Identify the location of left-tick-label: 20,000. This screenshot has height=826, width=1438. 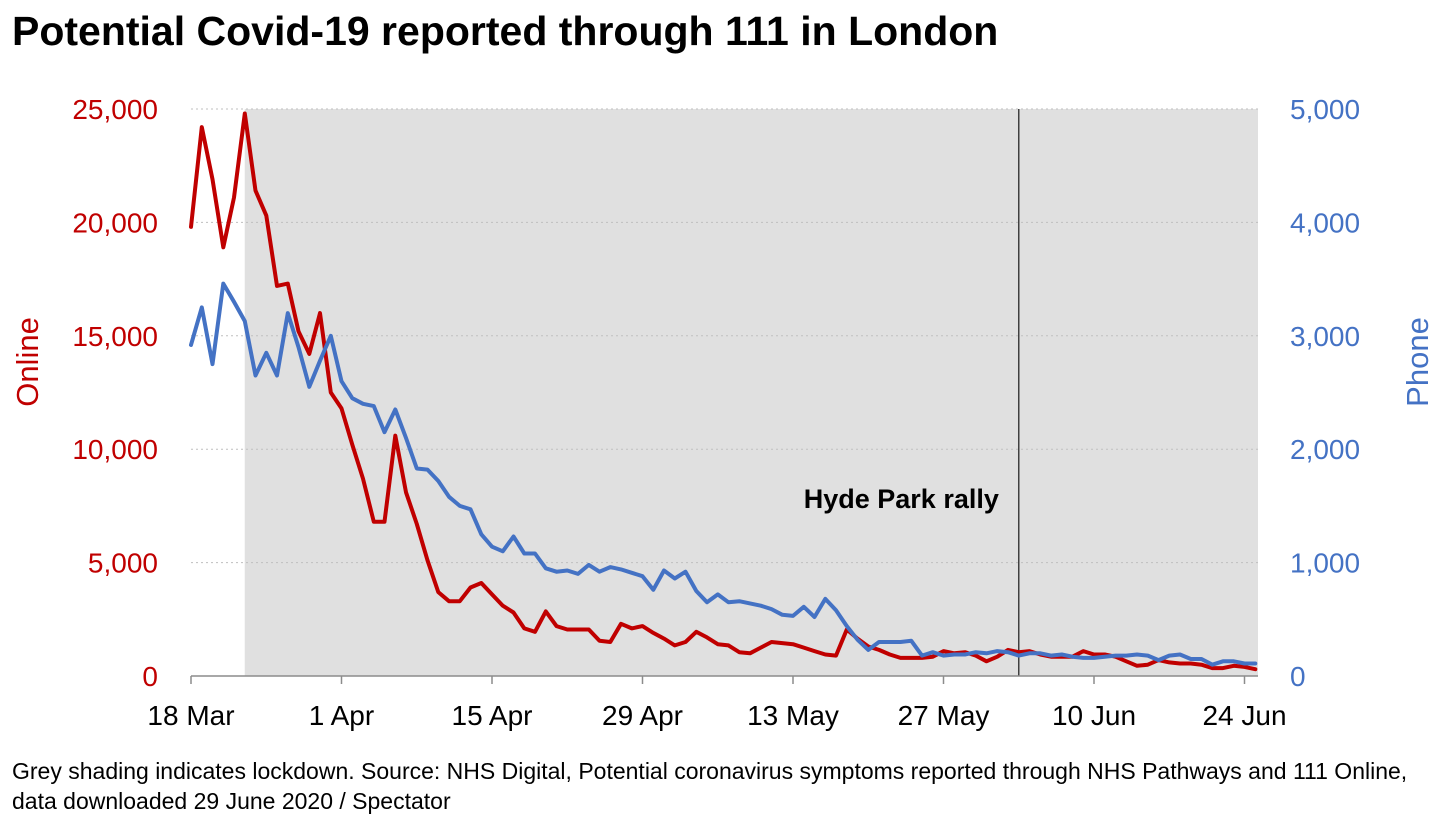
(115, 222).